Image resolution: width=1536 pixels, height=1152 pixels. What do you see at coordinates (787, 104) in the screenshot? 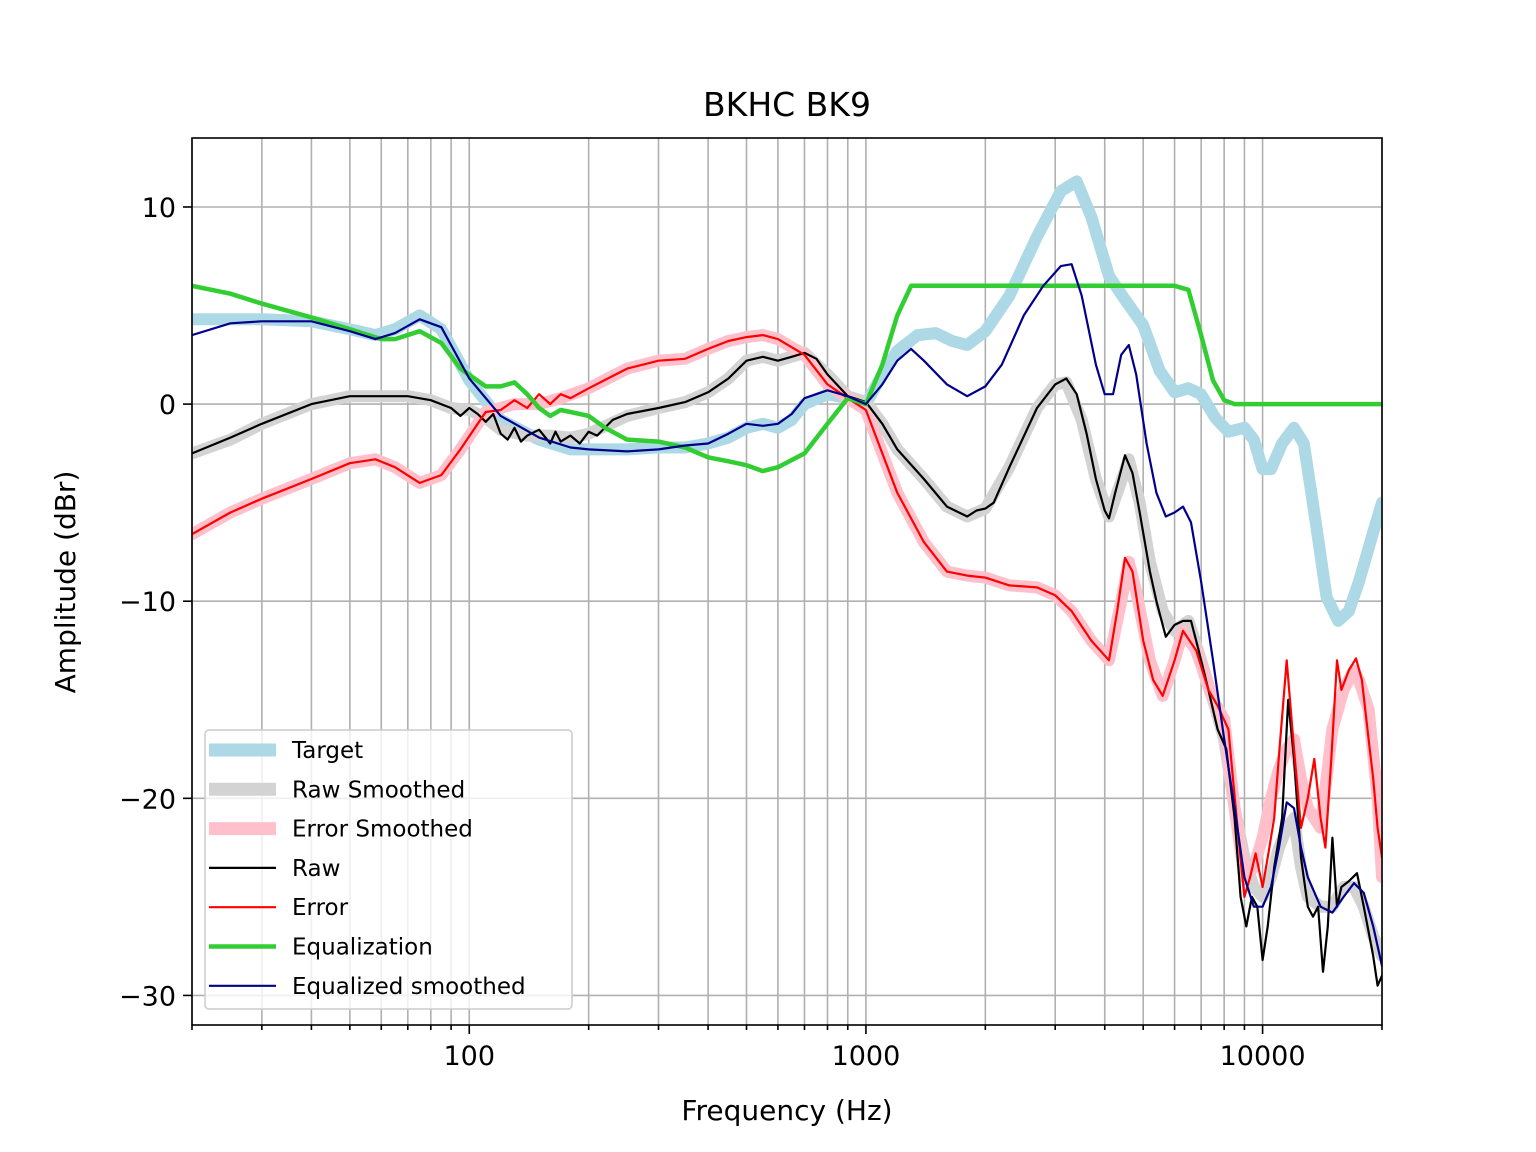
I see `chart-title: BKHC BK9` at bounding box center [787, 104].